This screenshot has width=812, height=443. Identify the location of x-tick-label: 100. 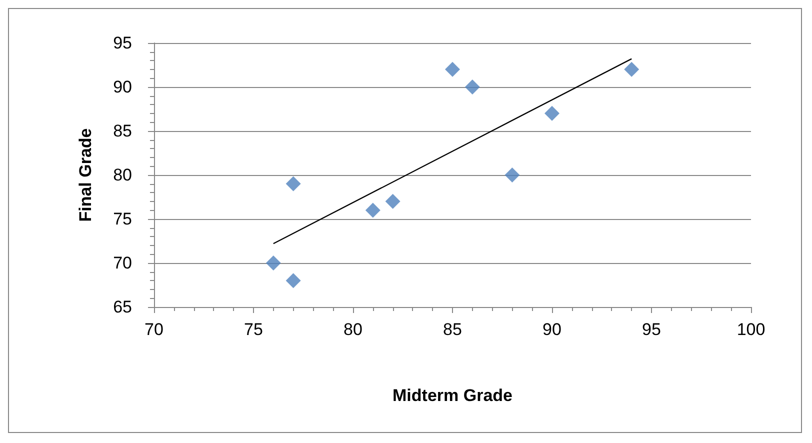
(751, 329).